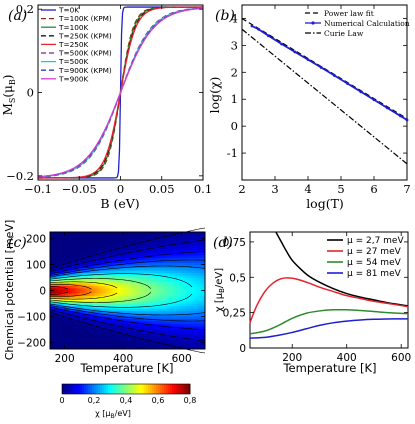 The height and width of the screenshot is (424, 415). What do you see at coordinates (241, 189) in the screenshot?
I see `panel-b-x-tick-label: 2` at bounding box center [241, 189].